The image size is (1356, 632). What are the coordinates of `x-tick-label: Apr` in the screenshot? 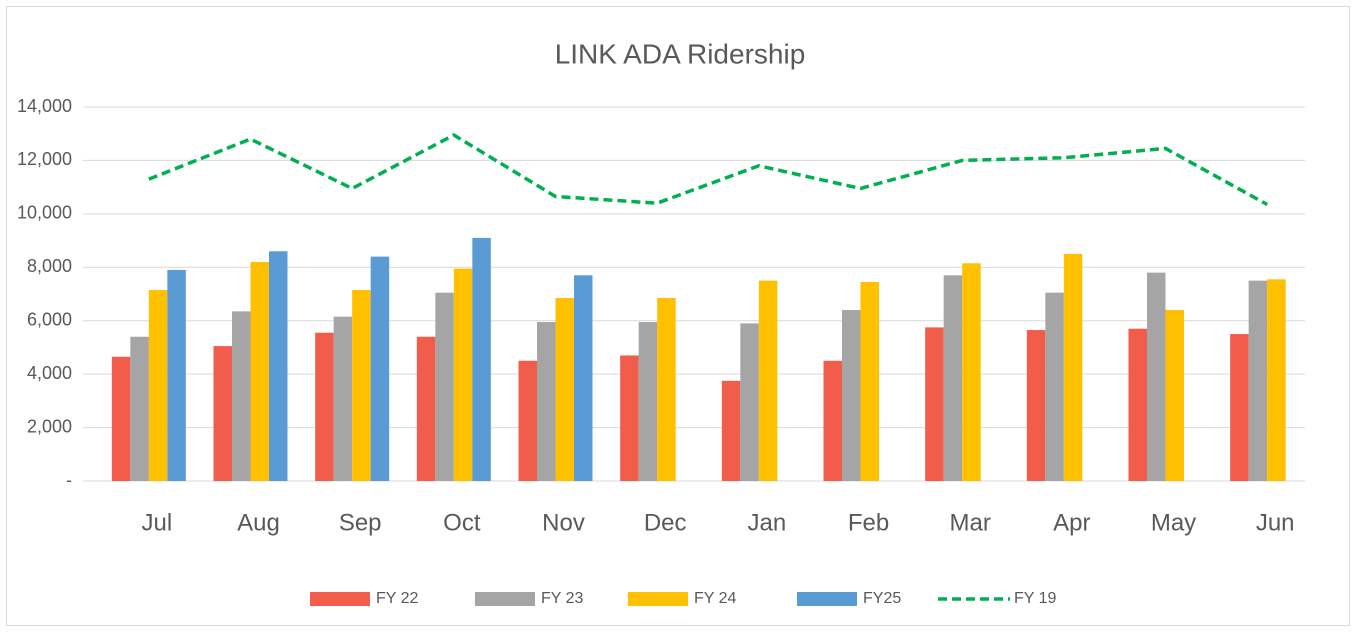 It's located at (1071, 522).